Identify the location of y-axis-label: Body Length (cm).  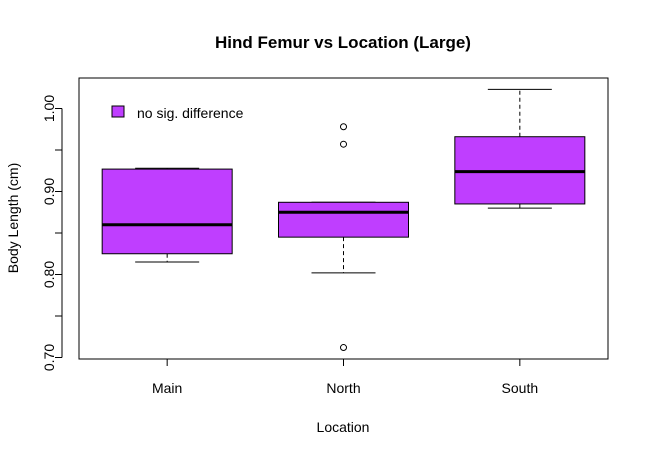
(13, 218).